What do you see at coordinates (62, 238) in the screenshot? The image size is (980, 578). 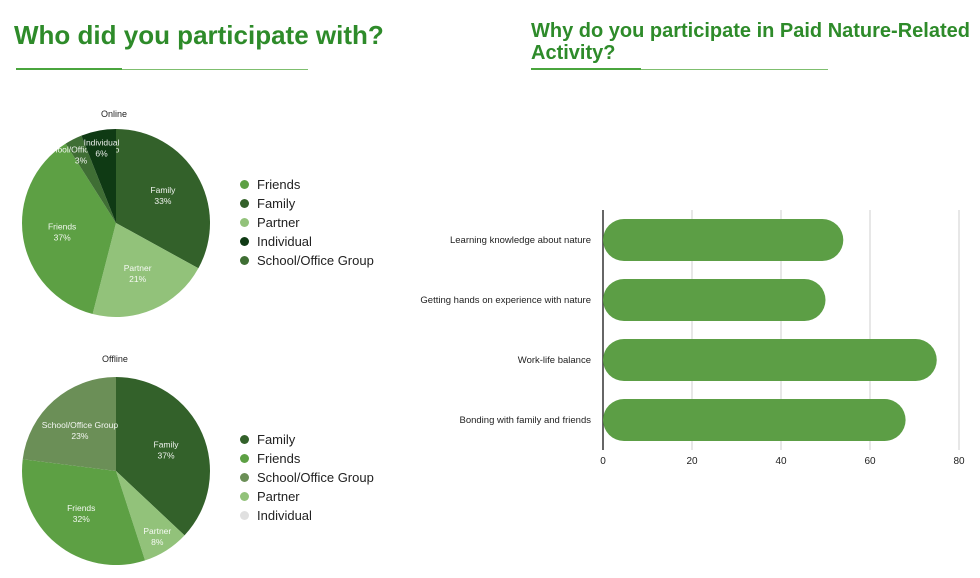 I see `pie-pct-friends: 37%` at bounding box center [62, 238].